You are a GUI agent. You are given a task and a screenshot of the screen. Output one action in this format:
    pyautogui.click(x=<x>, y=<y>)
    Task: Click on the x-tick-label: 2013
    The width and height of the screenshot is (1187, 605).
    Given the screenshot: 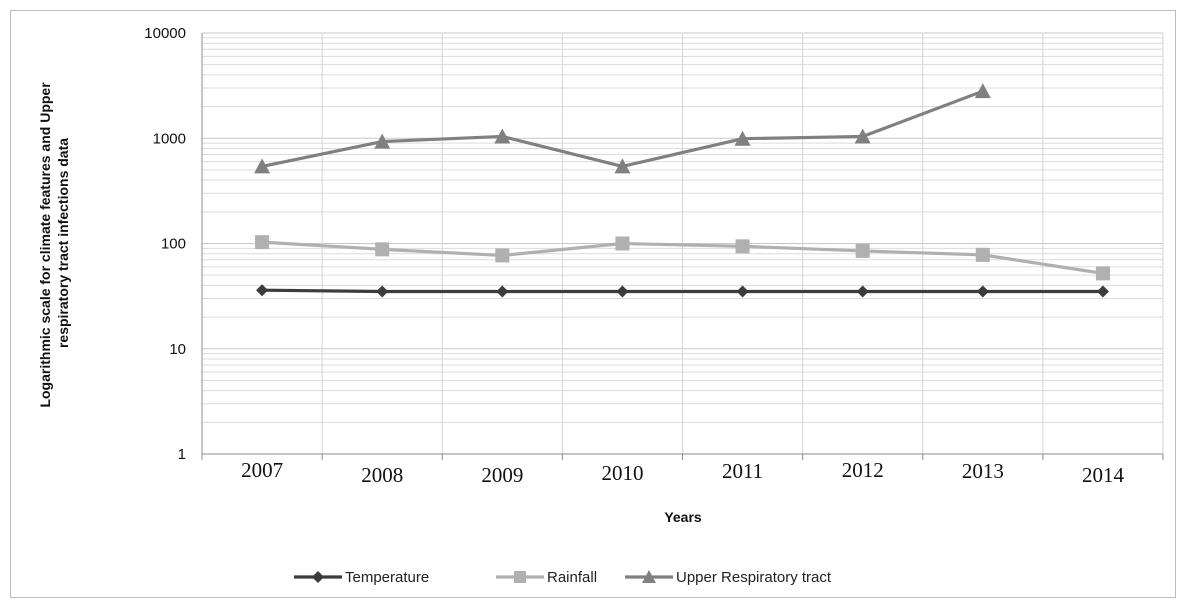 What is the action you would take?
    pyautogui.click(x=983, y=471)
    